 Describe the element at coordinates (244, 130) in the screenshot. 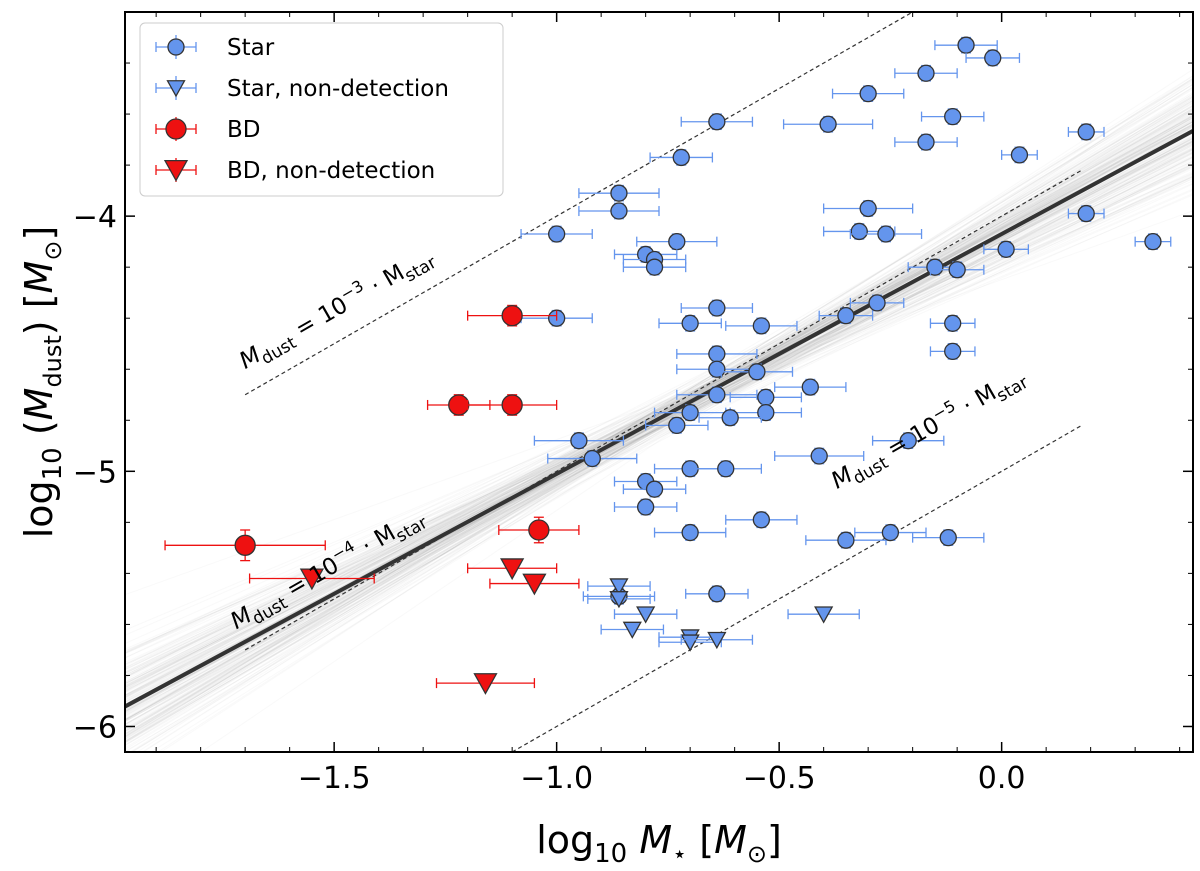

I see `legend-label: BD` at that location.